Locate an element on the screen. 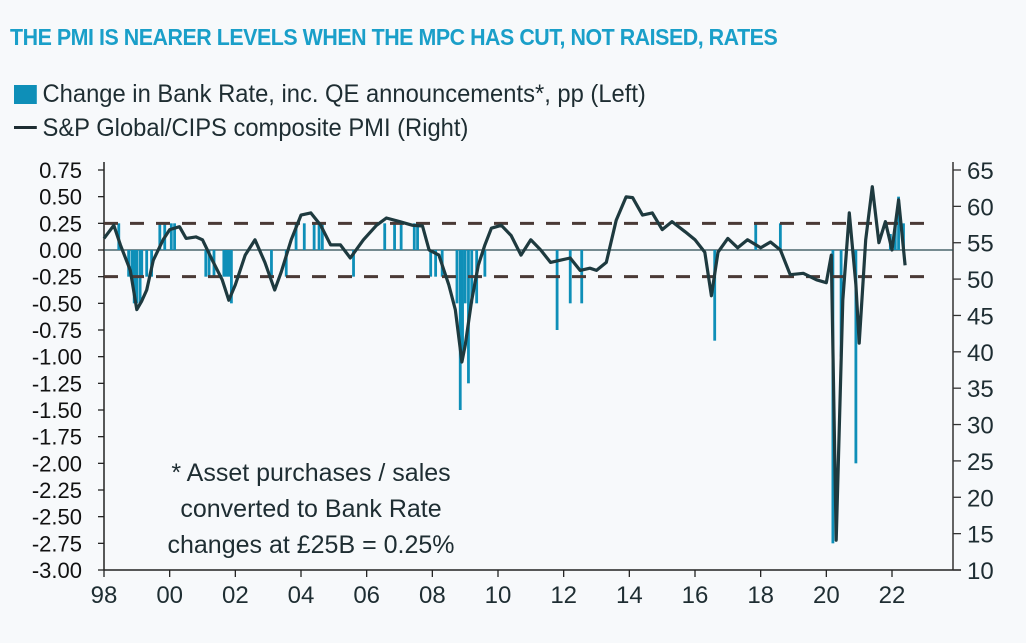 The image size is (1026, 643). left-tick-label: 0.50 is located at coordinates (60, 197).